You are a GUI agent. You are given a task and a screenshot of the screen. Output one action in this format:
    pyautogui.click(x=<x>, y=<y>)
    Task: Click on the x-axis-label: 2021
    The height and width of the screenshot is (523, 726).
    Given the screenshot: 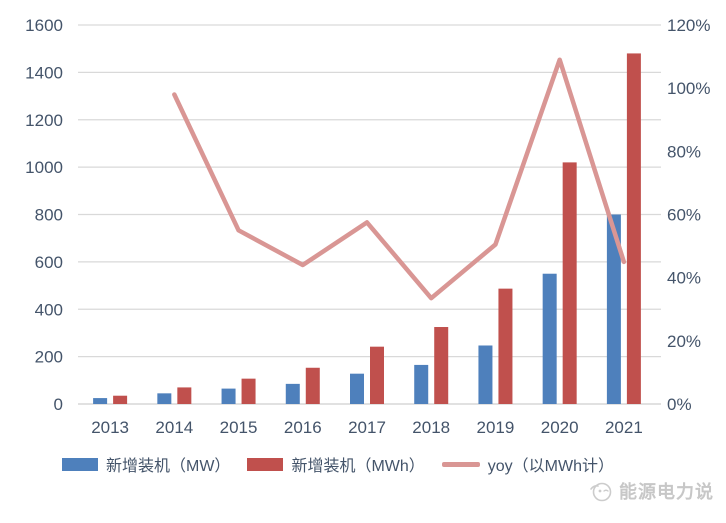 What is the action you would take?
    pyautogui.click(x=624, y=427)
    